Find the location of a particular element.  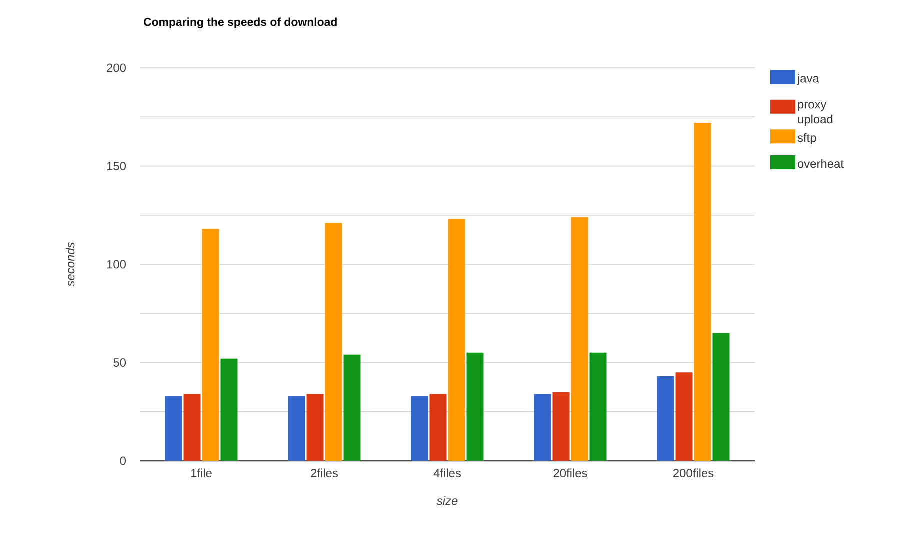

y-tick-label: 200 is located at coordinates (116, 68).